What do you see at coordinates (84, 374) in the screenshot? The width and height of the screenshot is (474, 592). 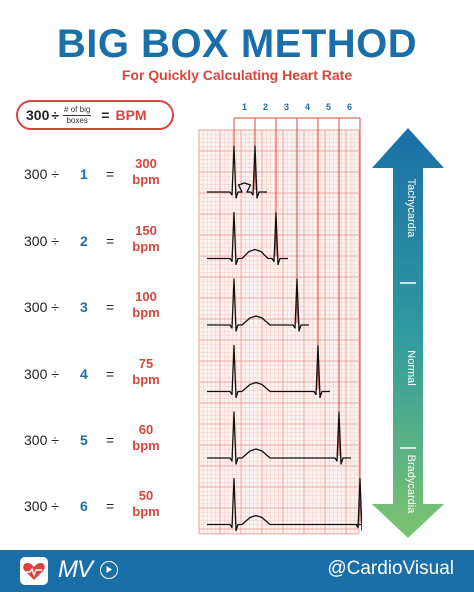 I see `row-boxes: 4` at bounding box center [84, 374].